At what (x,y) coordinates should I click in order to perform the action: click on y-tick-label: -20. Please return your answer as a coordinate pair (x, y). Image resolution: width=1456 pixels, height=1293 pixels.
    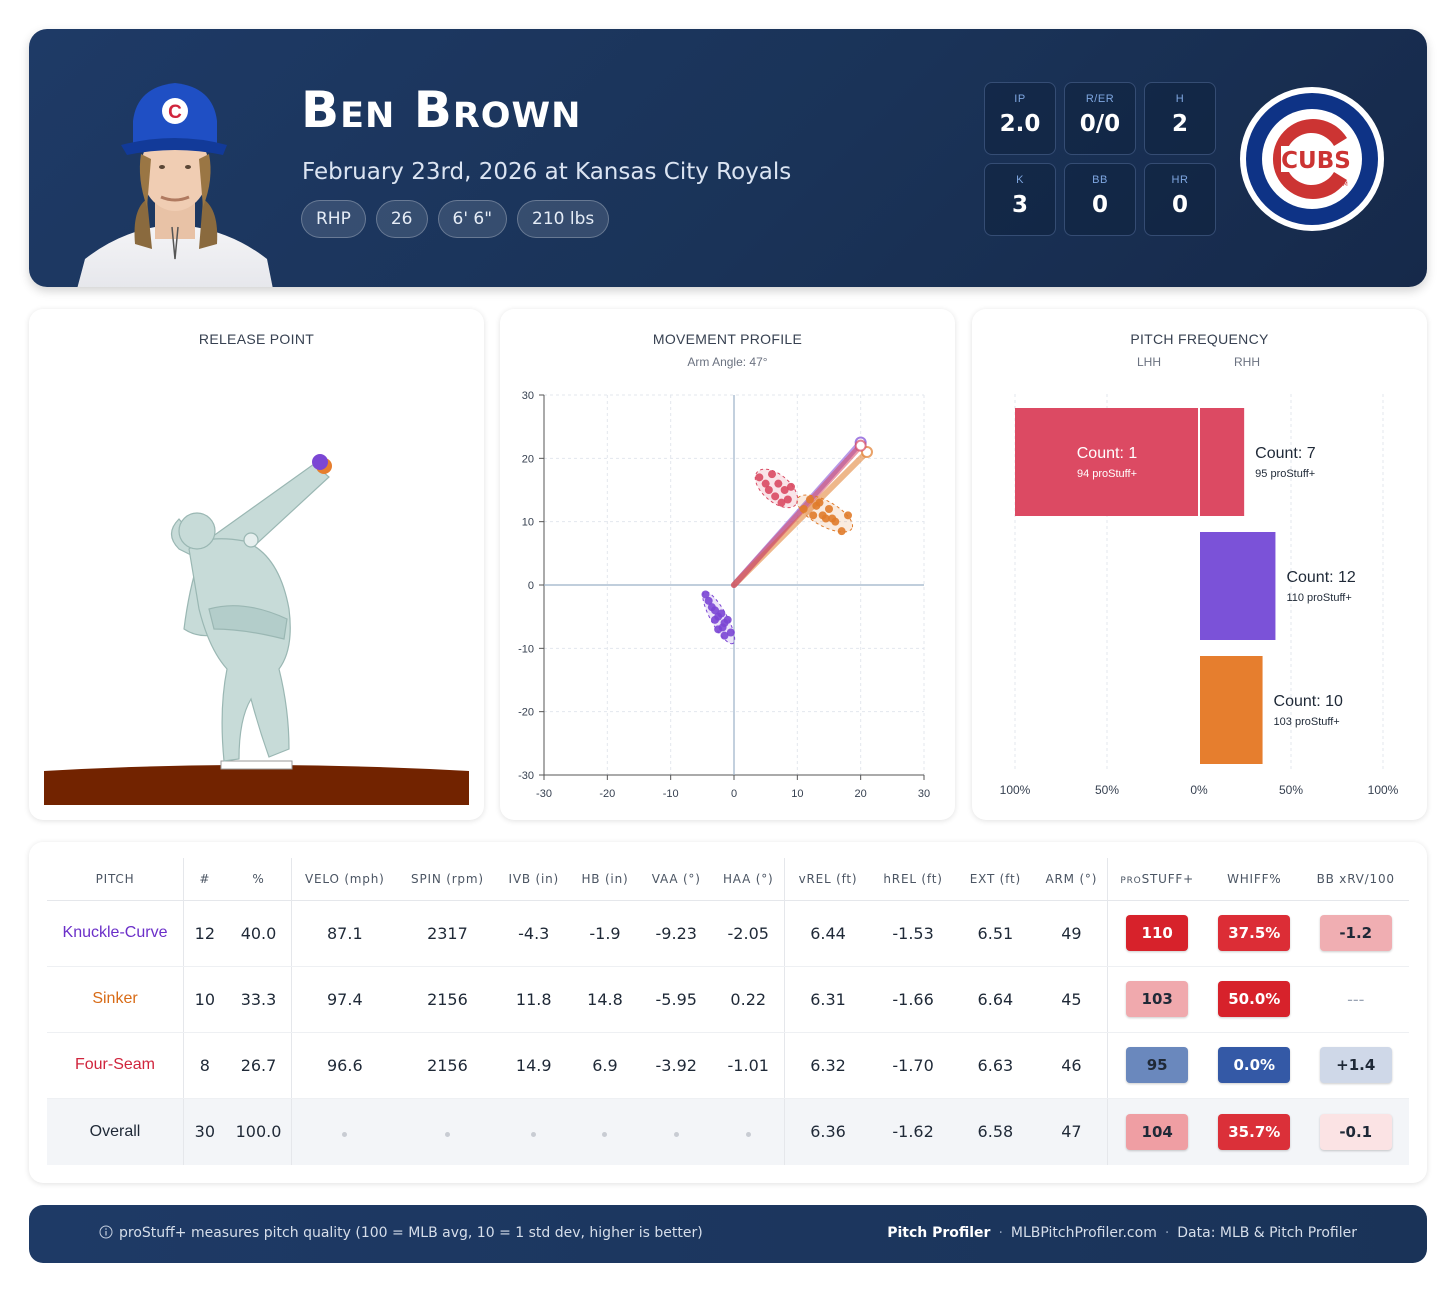
    Looking at the image, I should click on (526, 713).